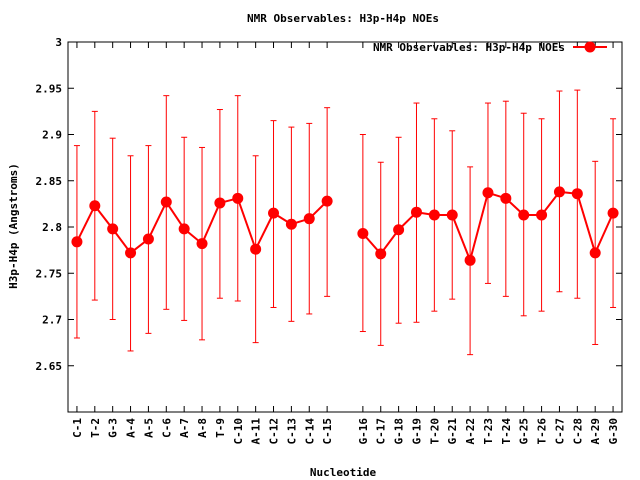 This screenshot has width=640, height=480. I want to click on x-tick-label: G-25, so click(524, 431).